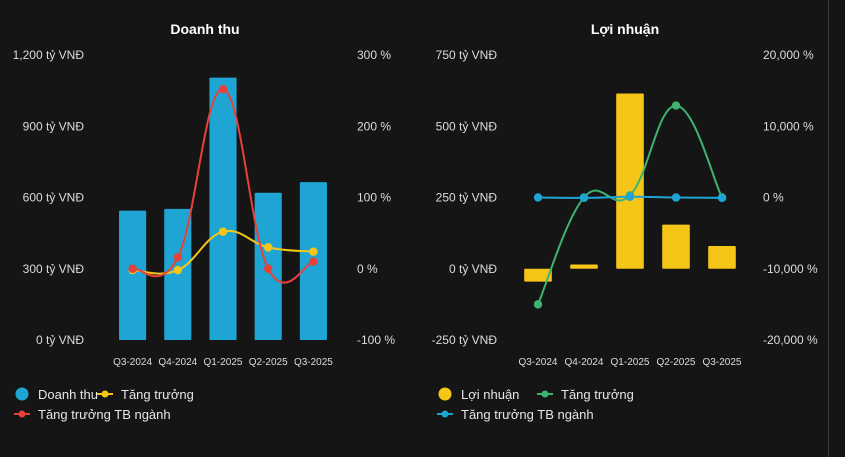 The height and width of the screenshot is (457, 845). What do you see at coordinates (54, 269) in the screenshot?
I see `y-left-tick-label: 300 tỷ VNĐ` at bounding box center [54, 269].